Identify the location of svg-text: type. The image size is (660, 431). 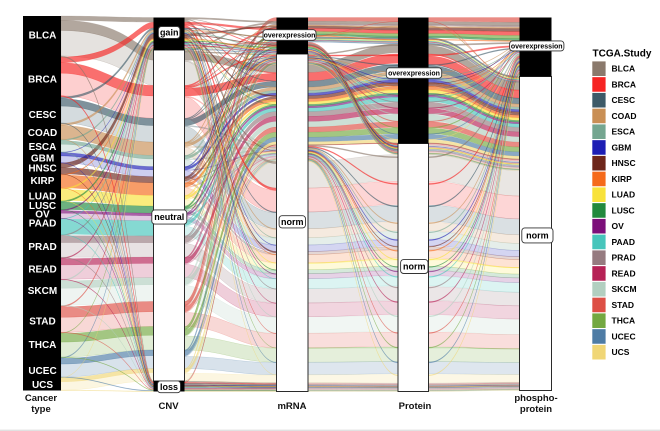
(41, 409).